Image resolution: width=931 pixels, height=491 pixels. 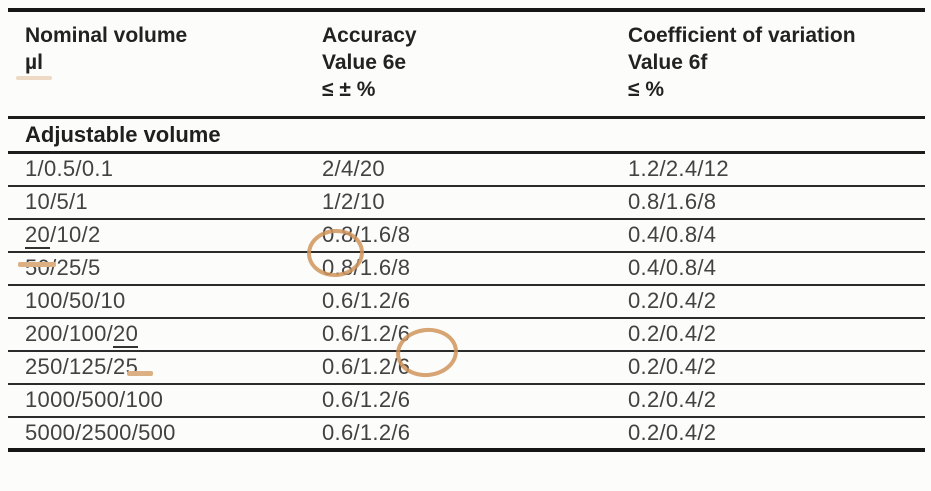 What do you see at coordinates (466, 235) in the screenshot?
I see `table-row: 20/10/2 0.8/1.6/8 0.4/0.8/4` at bounding box center [466, 235].